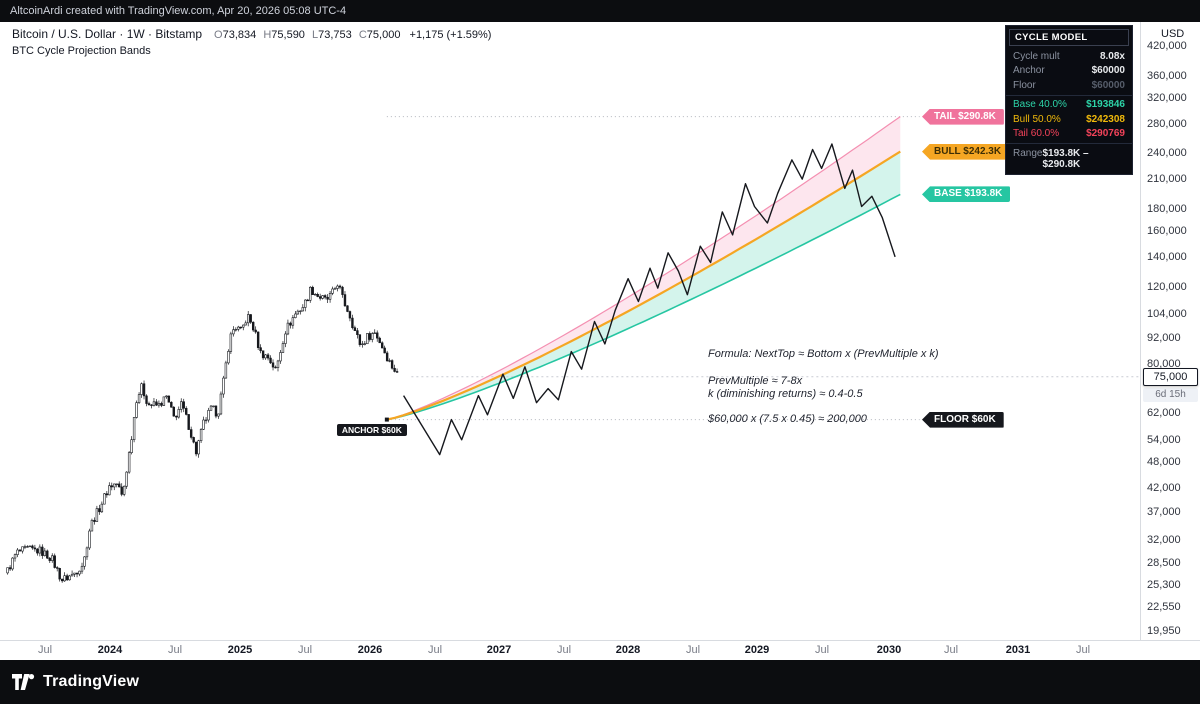 This screenshot has height=704, width=1200. What do you see at coordinates (1164, 439) in the screenshot?
I see `price-tick: 54,000` at bounding box center [1164, 439].